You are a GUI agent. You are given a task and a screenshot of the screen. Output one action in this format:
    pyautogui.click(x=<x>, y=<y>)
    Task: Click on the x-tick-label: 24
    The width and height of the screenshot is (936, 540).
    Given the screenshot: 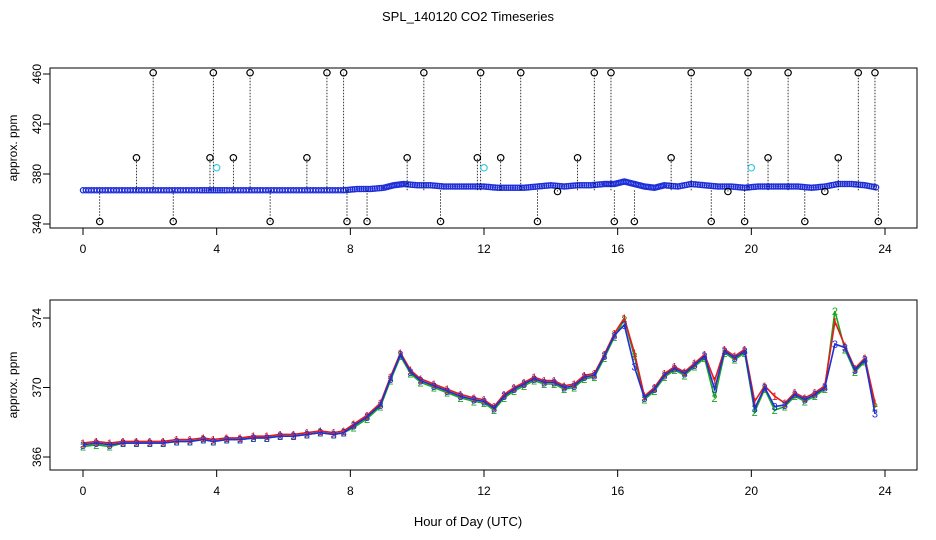 What is the action you would take?
    pyautogui.click(x=885, y=249)
    